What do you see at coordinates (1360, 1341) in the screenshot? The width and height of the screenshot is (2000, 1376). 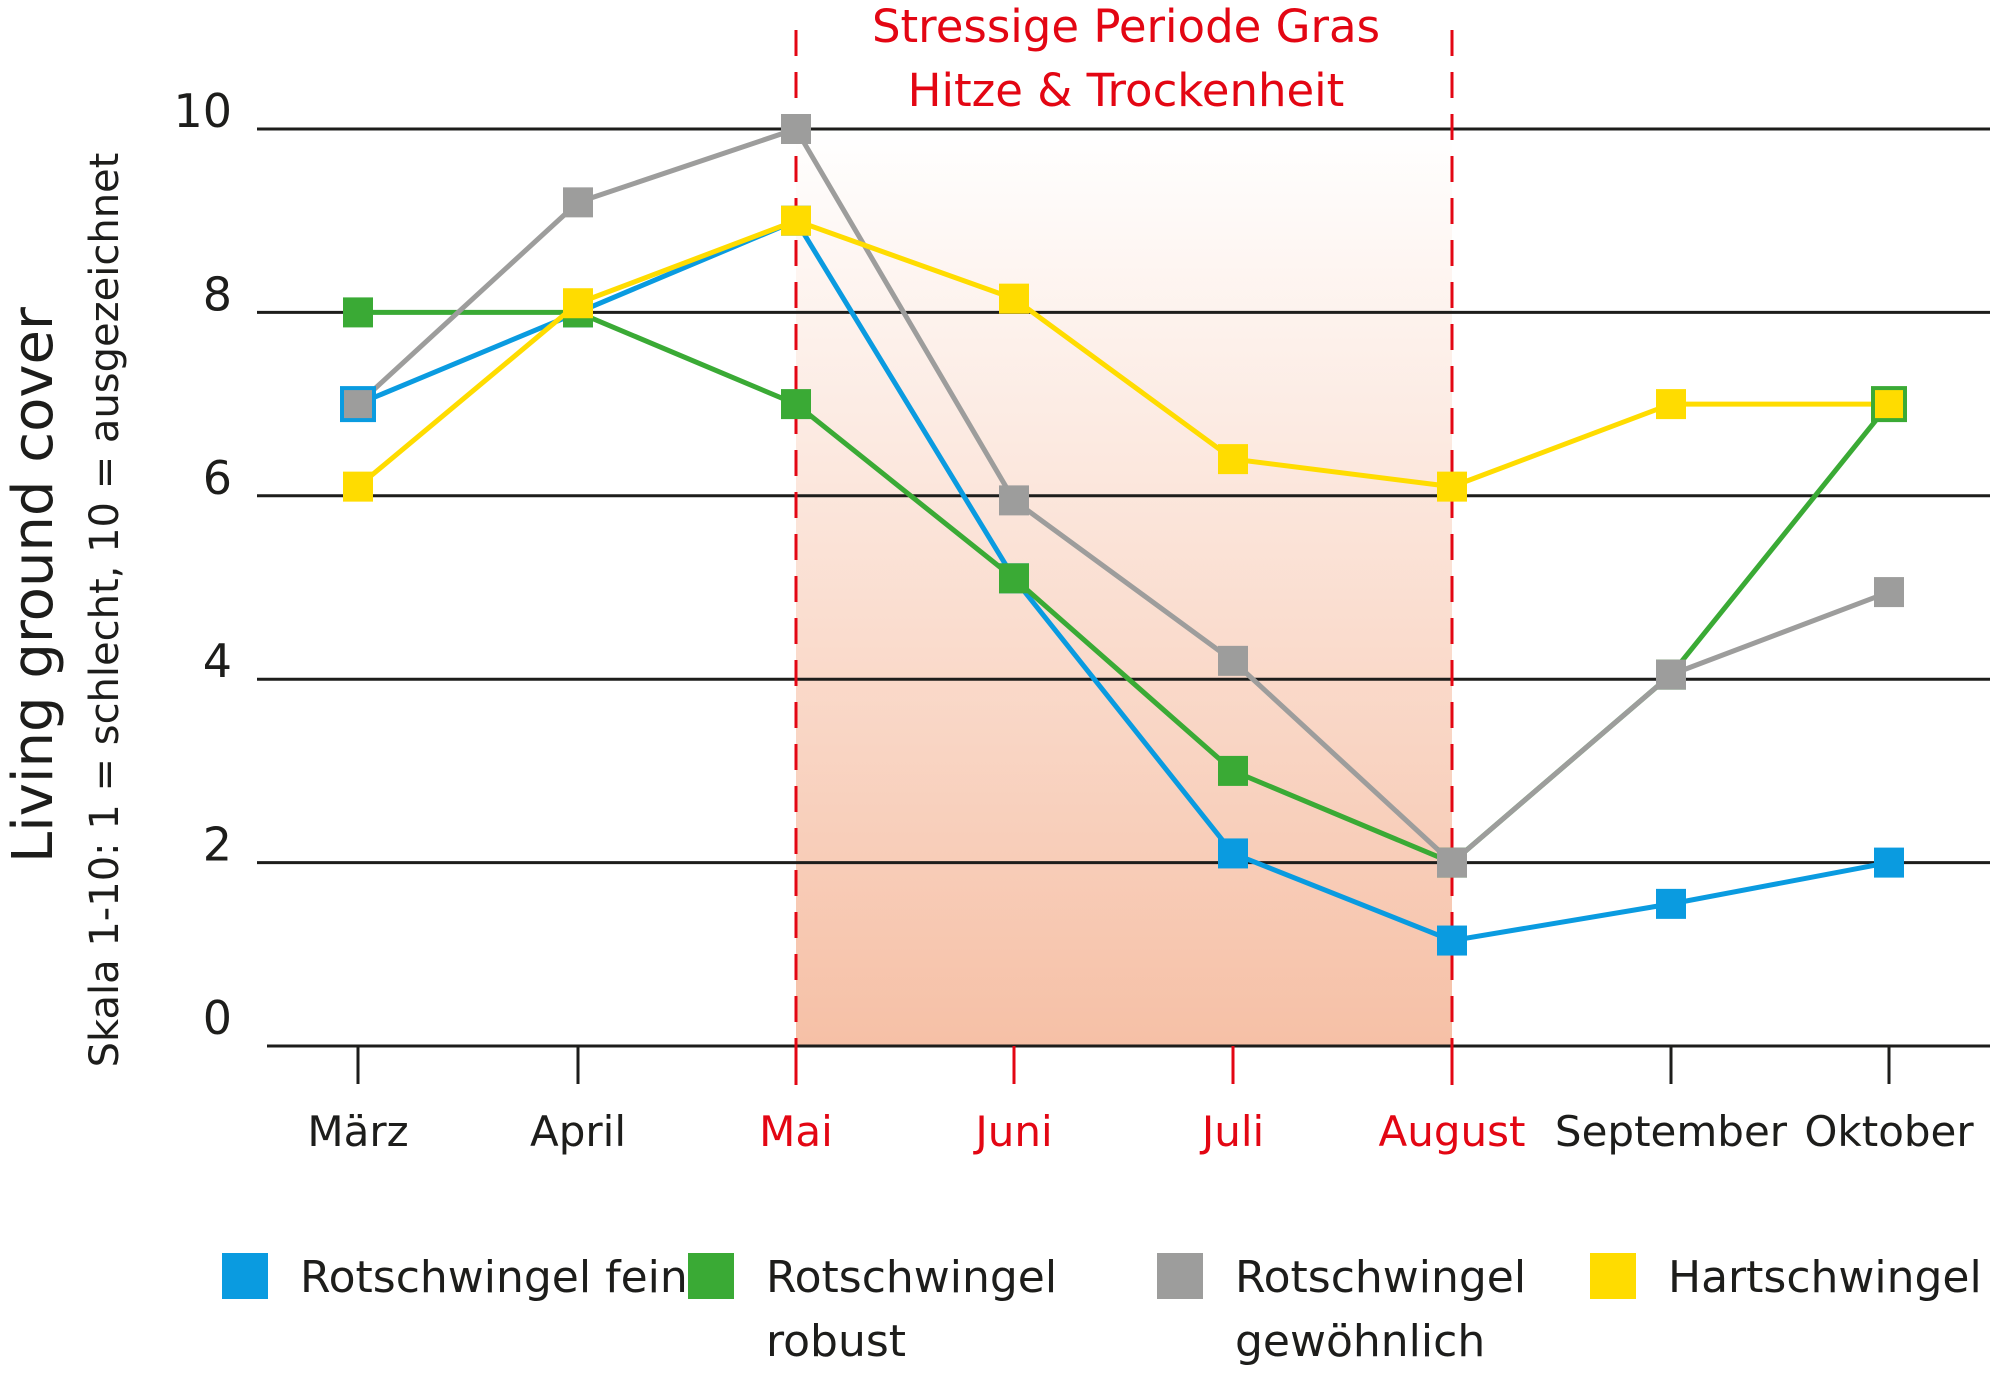 I see `legend-label: gewöhnlich` at bounding box center [1360, 1341].